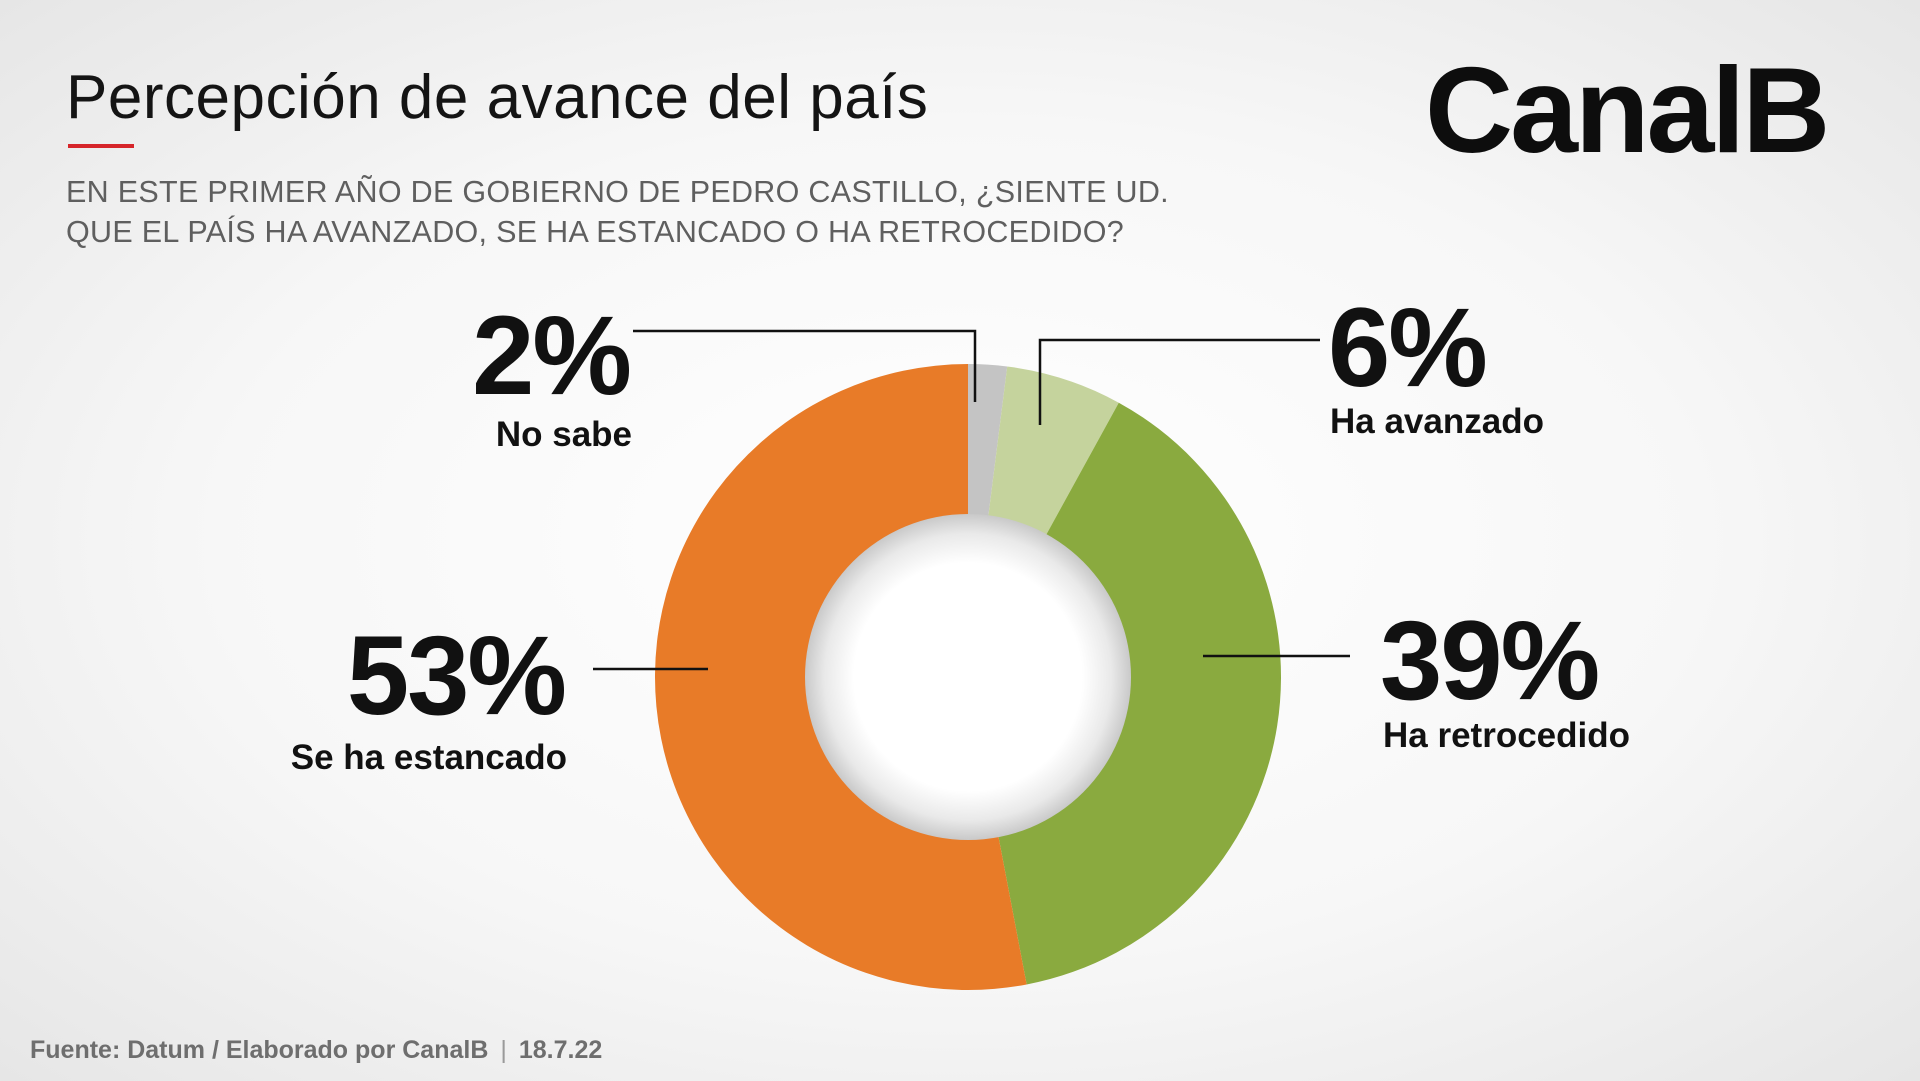 Image resolution: width=1920 pixels, height=1081 pixels. What do you see at coordinates (560, 1050) in the screenshot?
I see `footer-date: 18.7.22` at bounding box center [560, 1050].